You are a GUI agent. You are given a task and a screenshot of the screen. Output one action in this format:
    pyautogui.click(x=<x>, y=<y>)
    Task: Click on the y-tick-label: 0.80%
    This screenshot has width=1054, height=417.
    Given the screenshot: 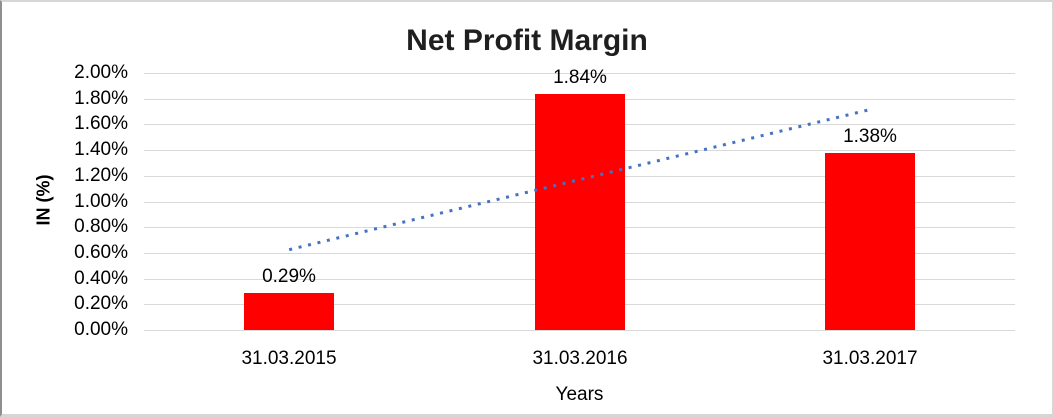 What is the action you would take?
    pyautogui.click(x=101, y=226)
    